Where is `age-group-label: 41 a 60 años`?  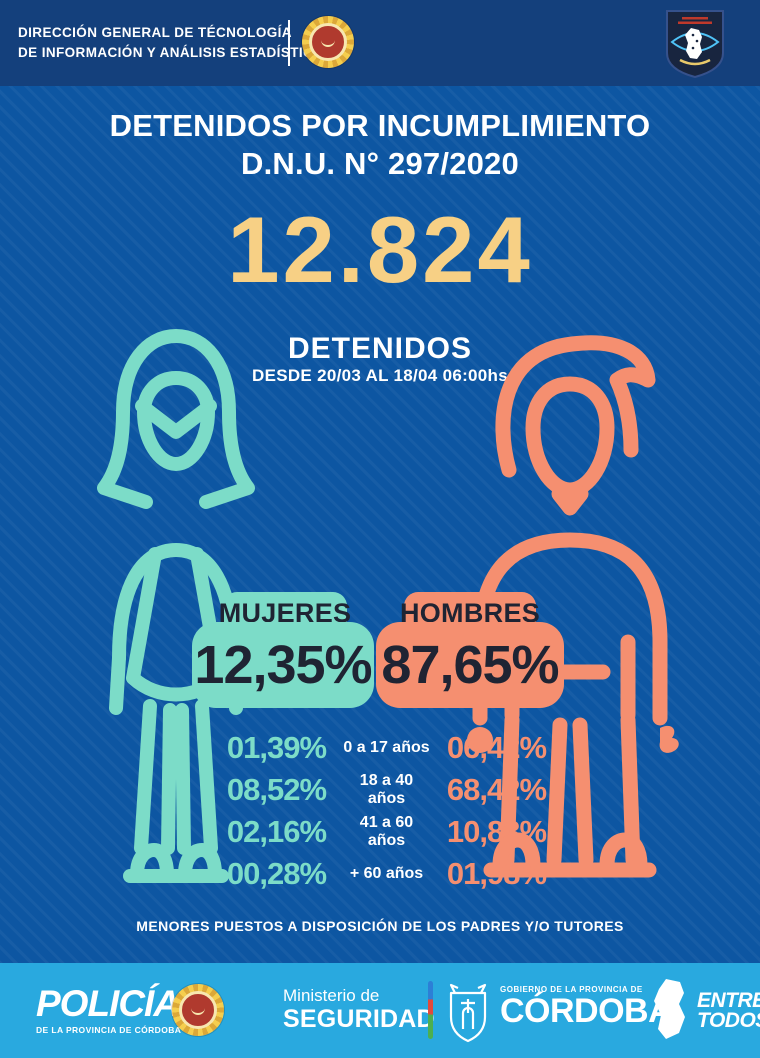
age-group-label: 41 a 60 años is located at coordinates (386, 831).